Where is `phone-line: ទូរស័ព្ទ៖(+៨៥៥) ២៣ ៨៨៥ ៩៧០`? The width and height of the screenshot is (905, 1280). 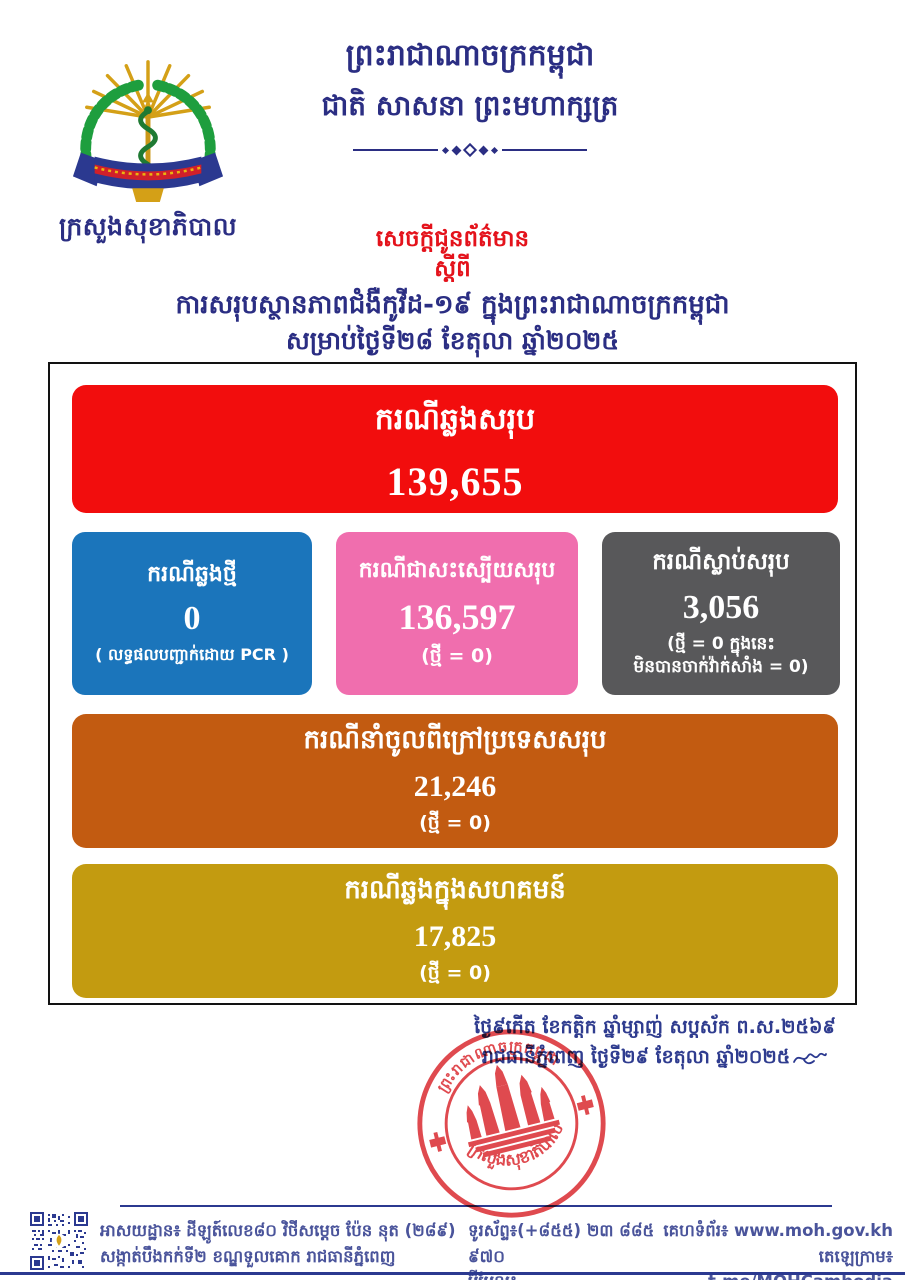 phone-line: ទូរស័ព្ទ៖(+៨៥៥) ២៣ ៨៨៥ ៩៧០ is located at coordinates (561, 1243).